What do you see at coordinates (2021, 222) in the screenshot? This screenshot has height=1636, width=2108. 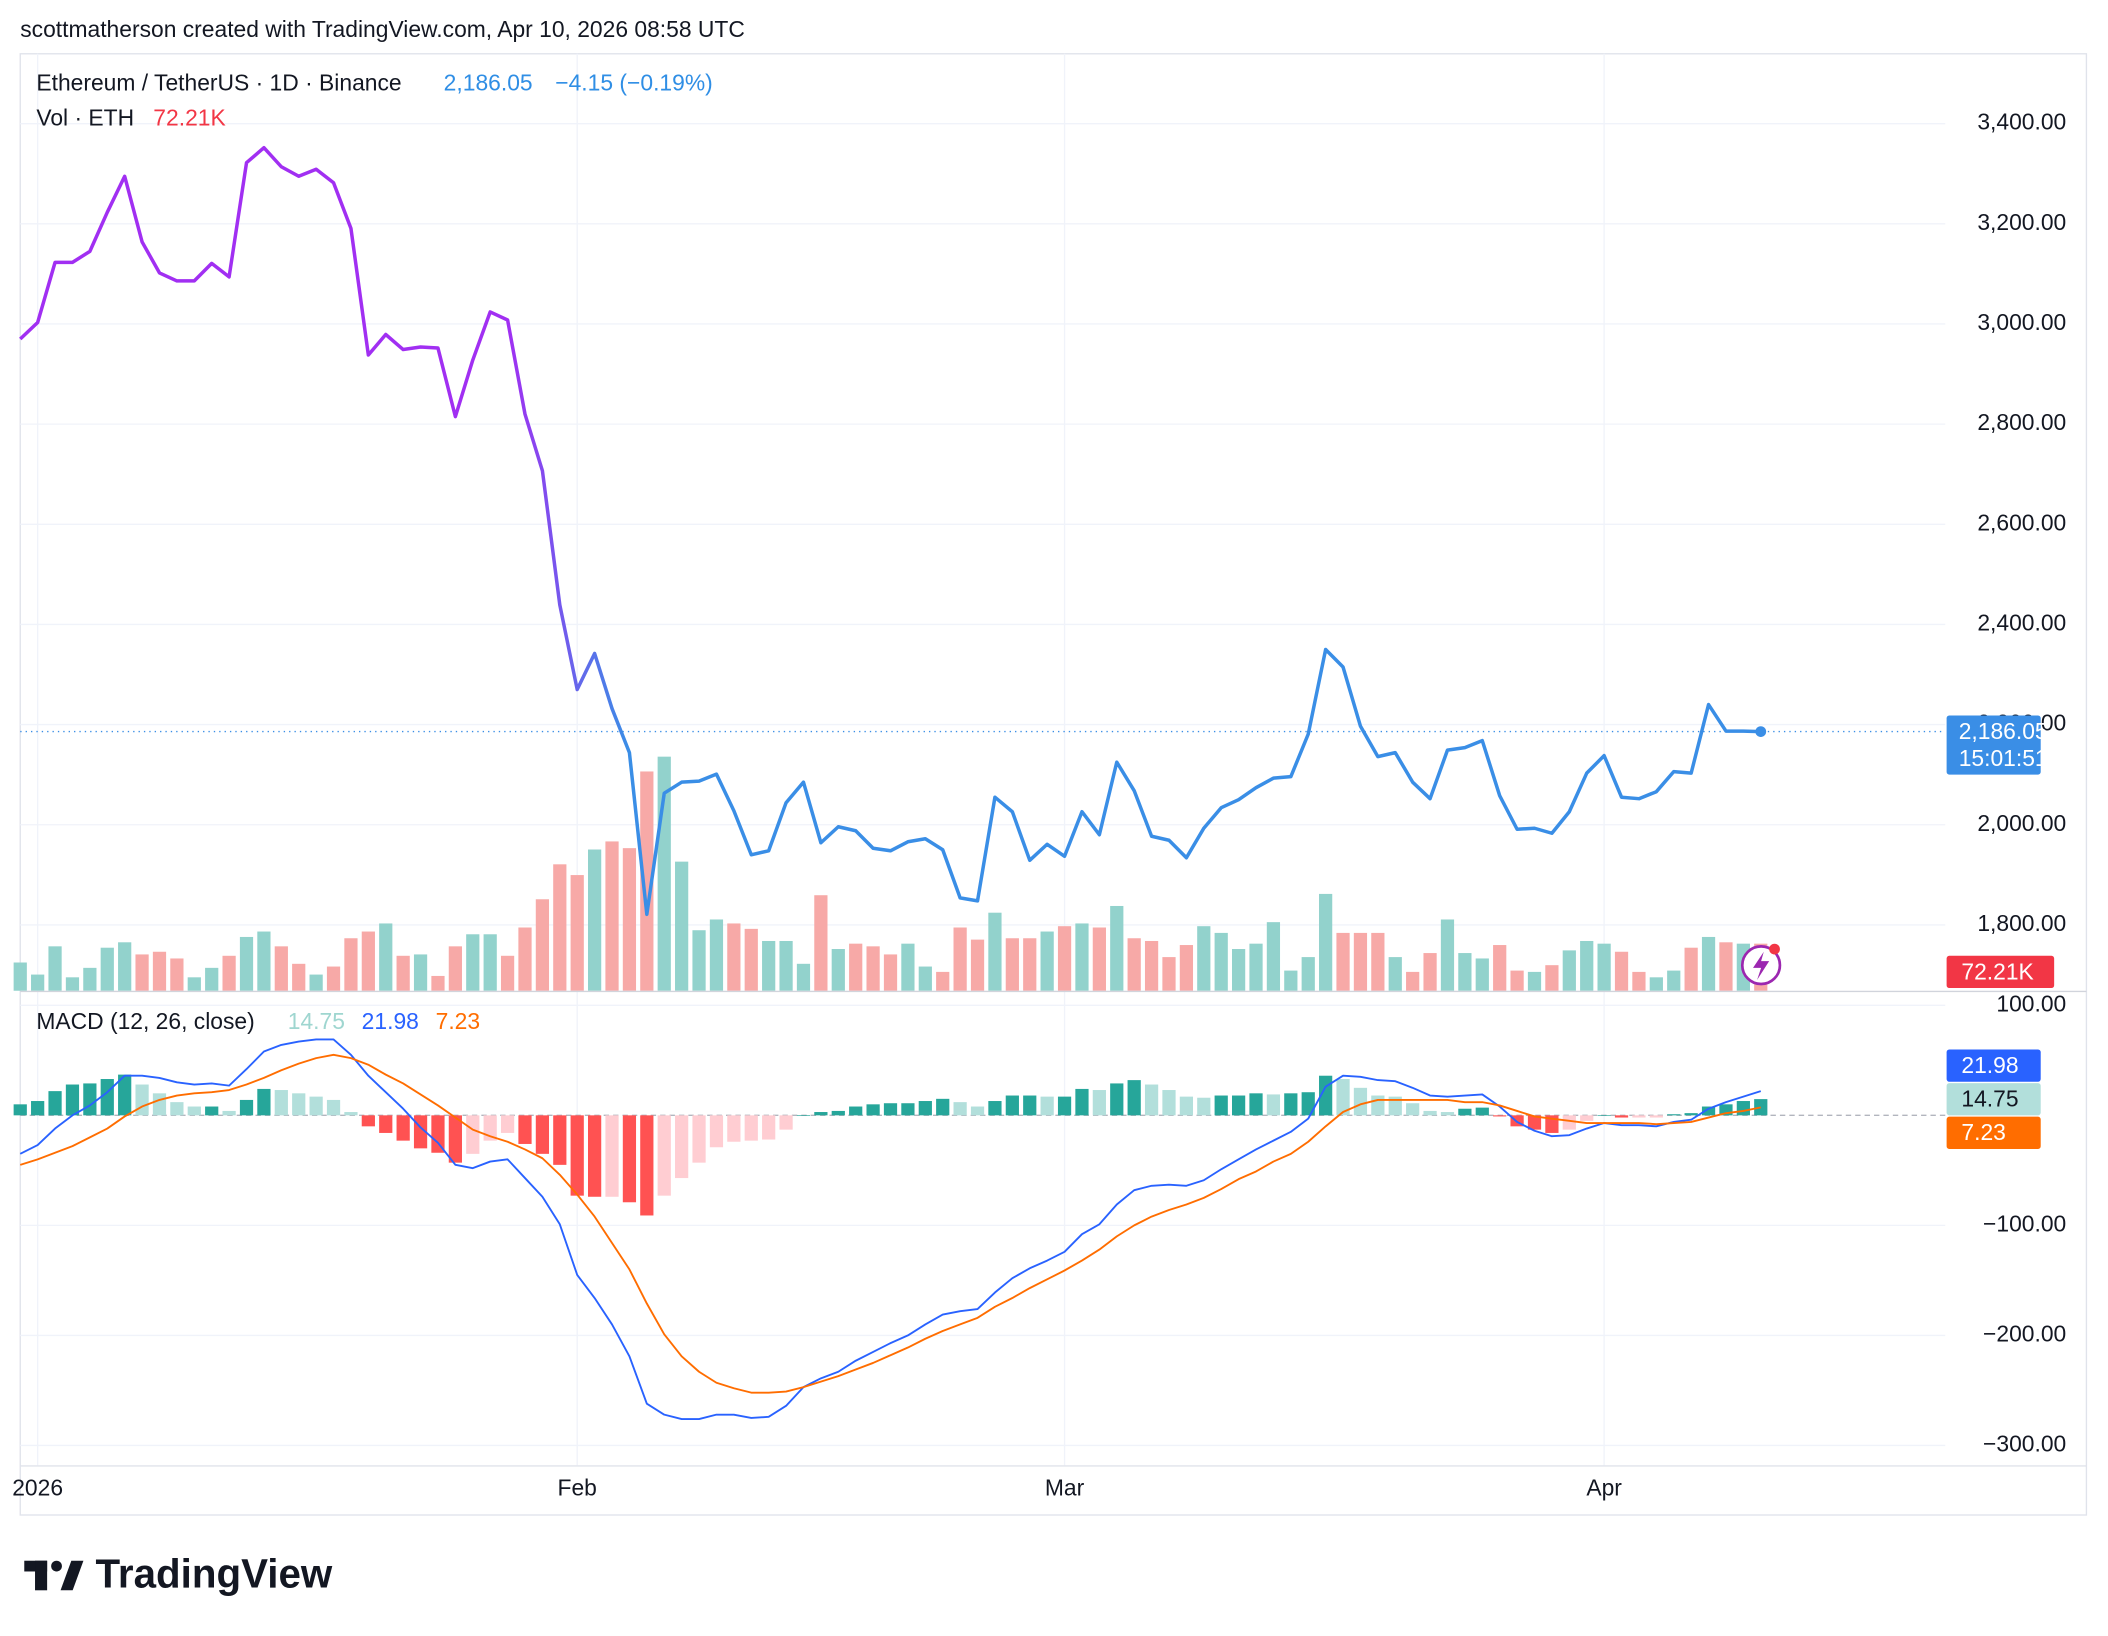 I see `y-tick-label: 3,200.00` at bounding box center [2021, 222].